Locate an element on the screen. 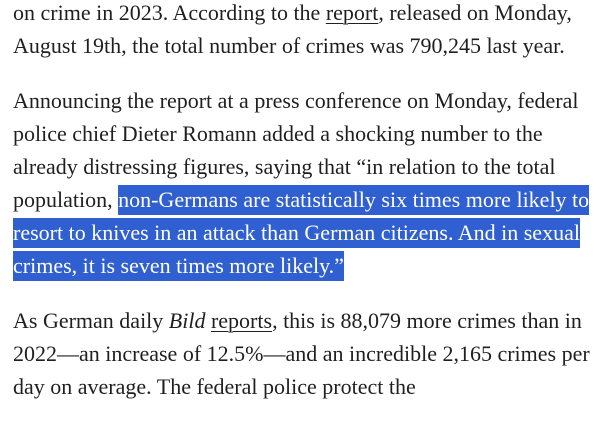  report-link: report is located at coordinates (352, 12).